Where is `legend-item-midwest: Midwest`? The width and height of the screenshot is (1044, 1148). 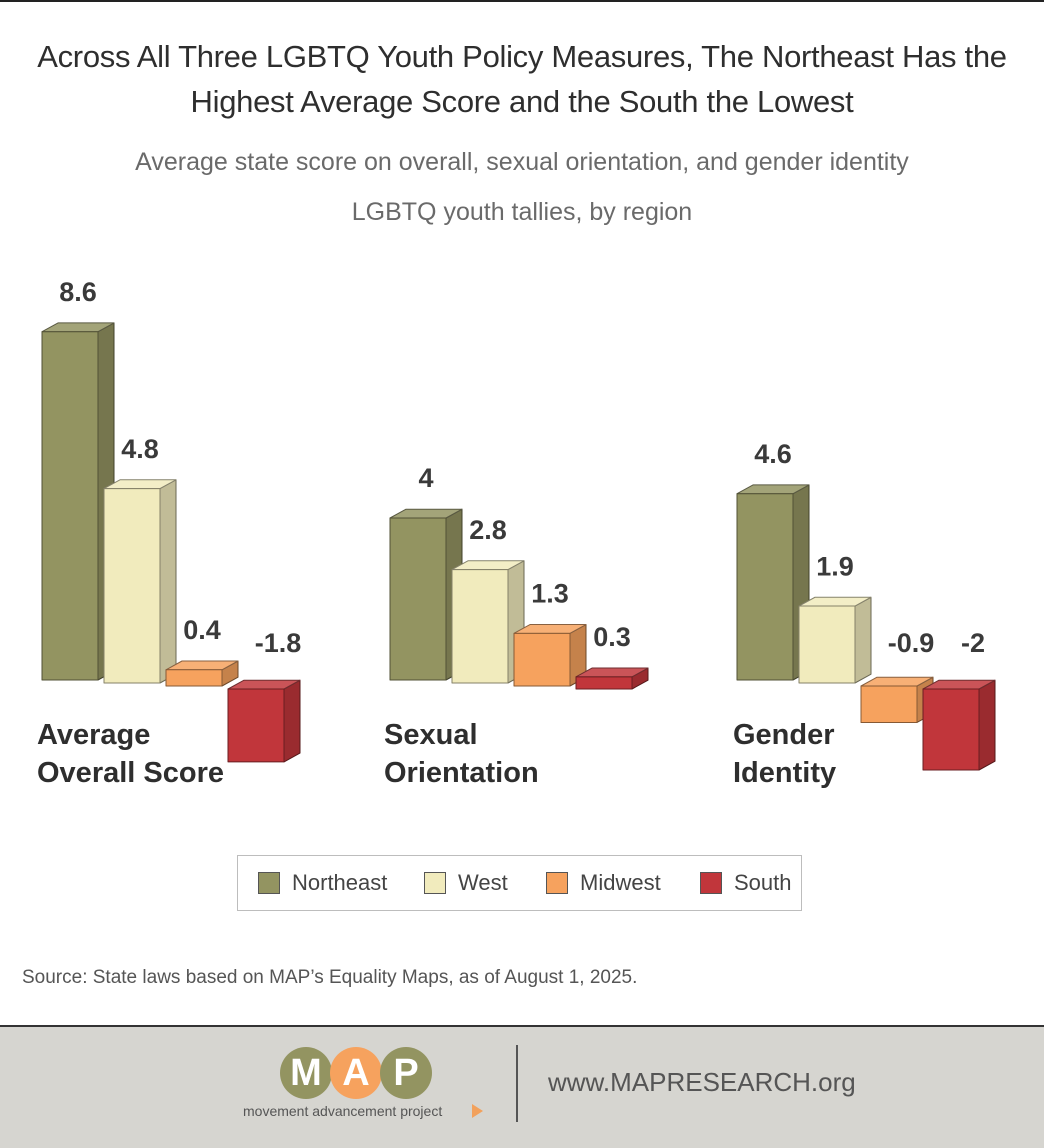
legend-item-midwest: Midwest is located at coordinates (603, 883).